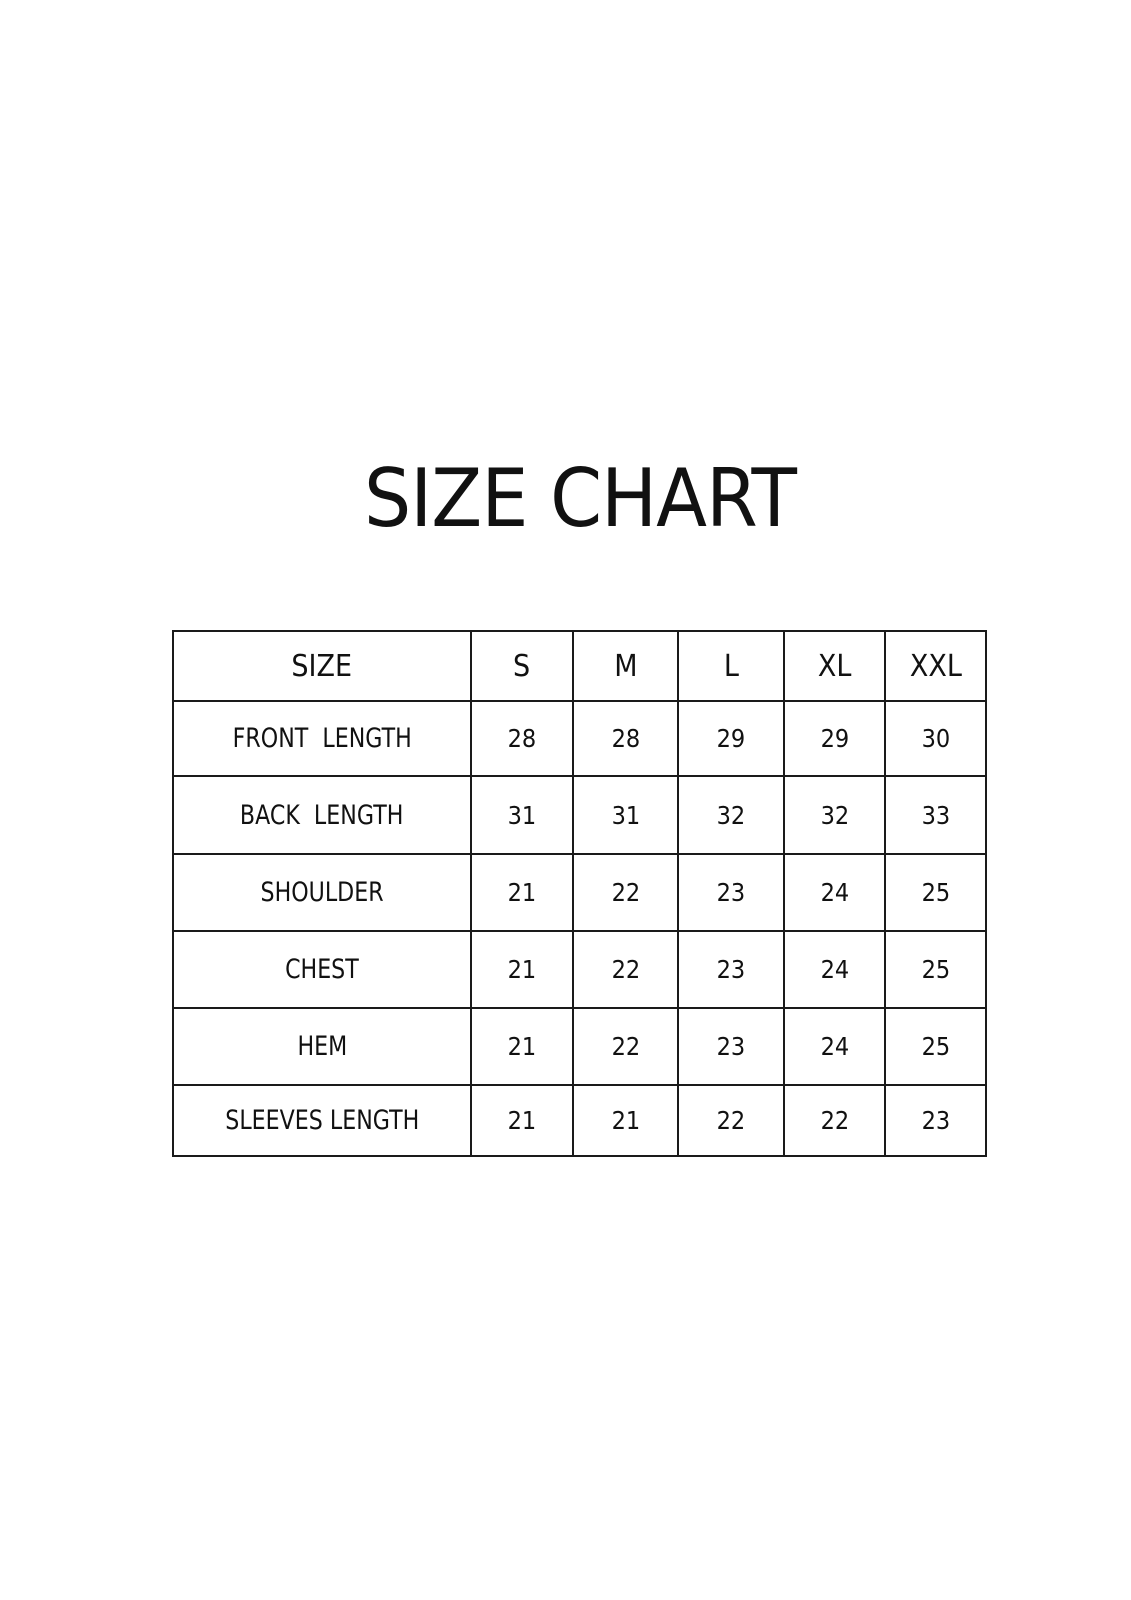  I want to click on row-label-cell: HEM, so click(322, 1046).